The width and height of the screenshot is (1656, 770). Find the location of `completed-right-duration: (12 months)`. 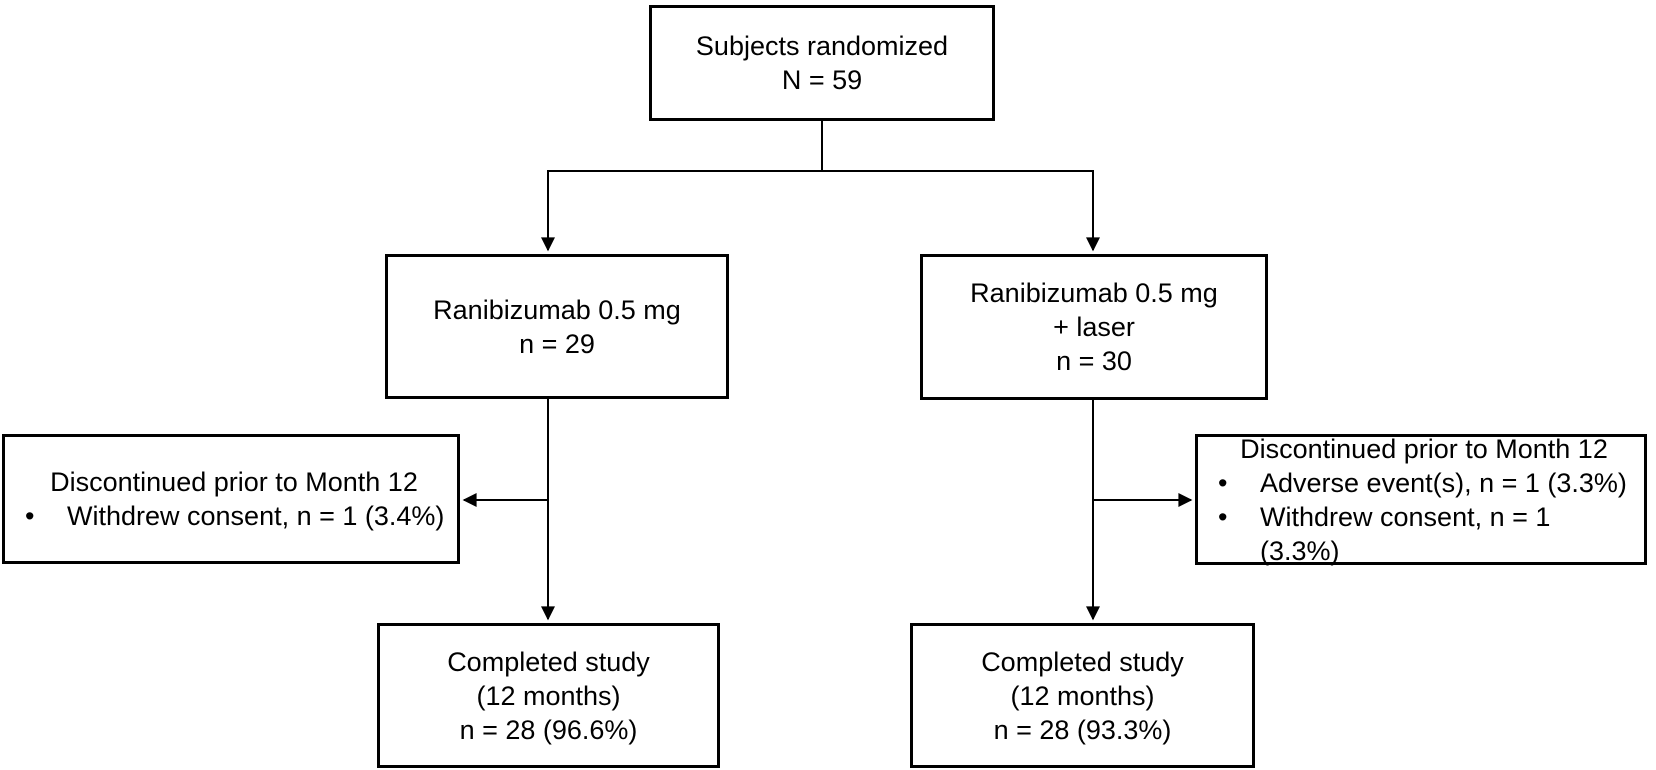

completed-right-duration: (12 months) is located at coordinates (1082, 695).